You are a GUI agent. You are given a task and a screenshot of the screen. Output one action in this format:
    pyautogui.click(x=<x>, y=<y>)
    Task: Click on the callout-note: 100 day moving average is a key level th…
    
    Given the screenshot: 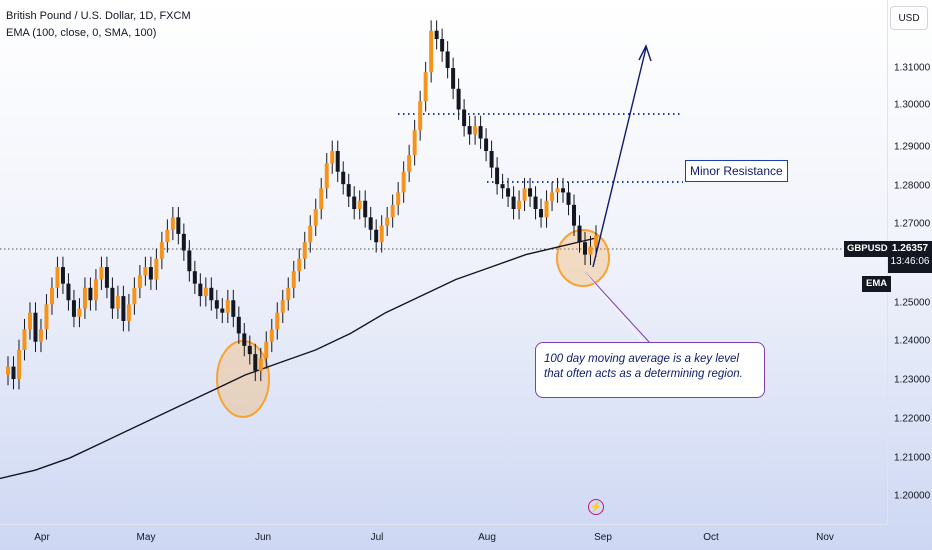 What is the action you would take?
    pyautogui.click(x=650, y=370)
    